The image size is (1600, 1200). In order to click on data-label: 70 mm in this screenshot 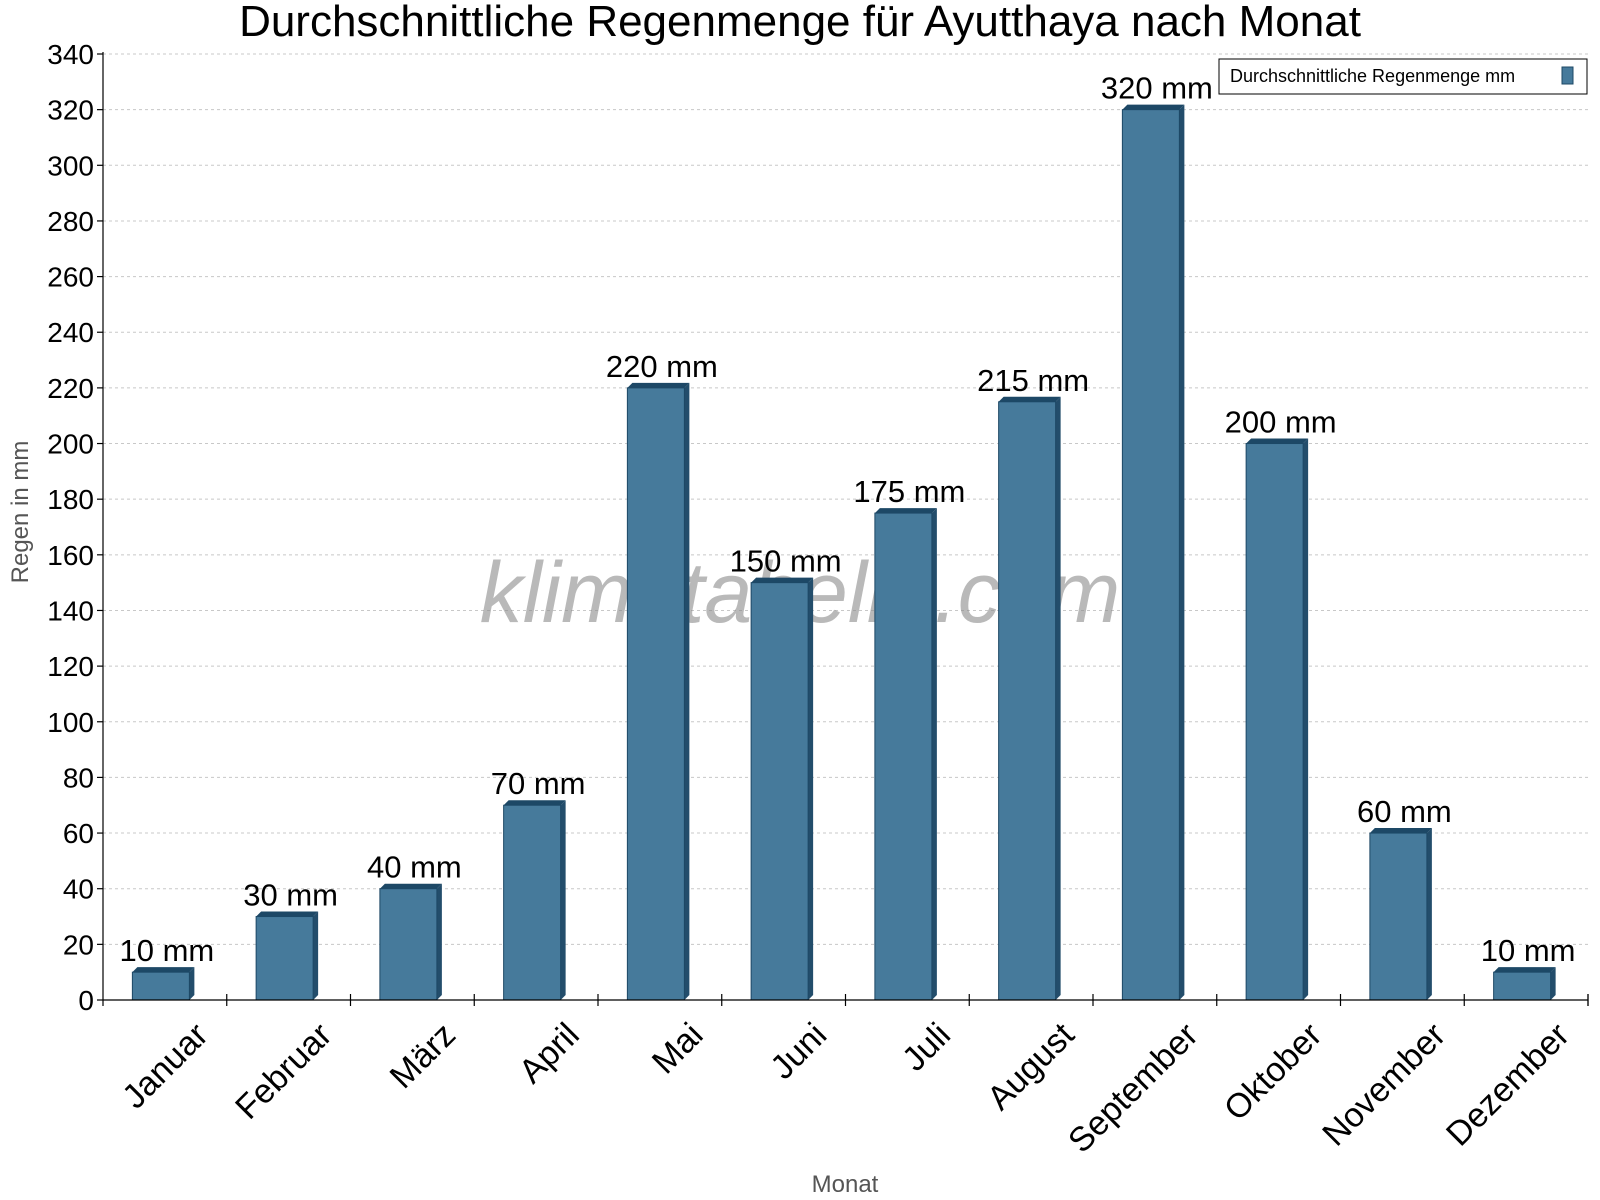, I will do `click(538, 783)`.